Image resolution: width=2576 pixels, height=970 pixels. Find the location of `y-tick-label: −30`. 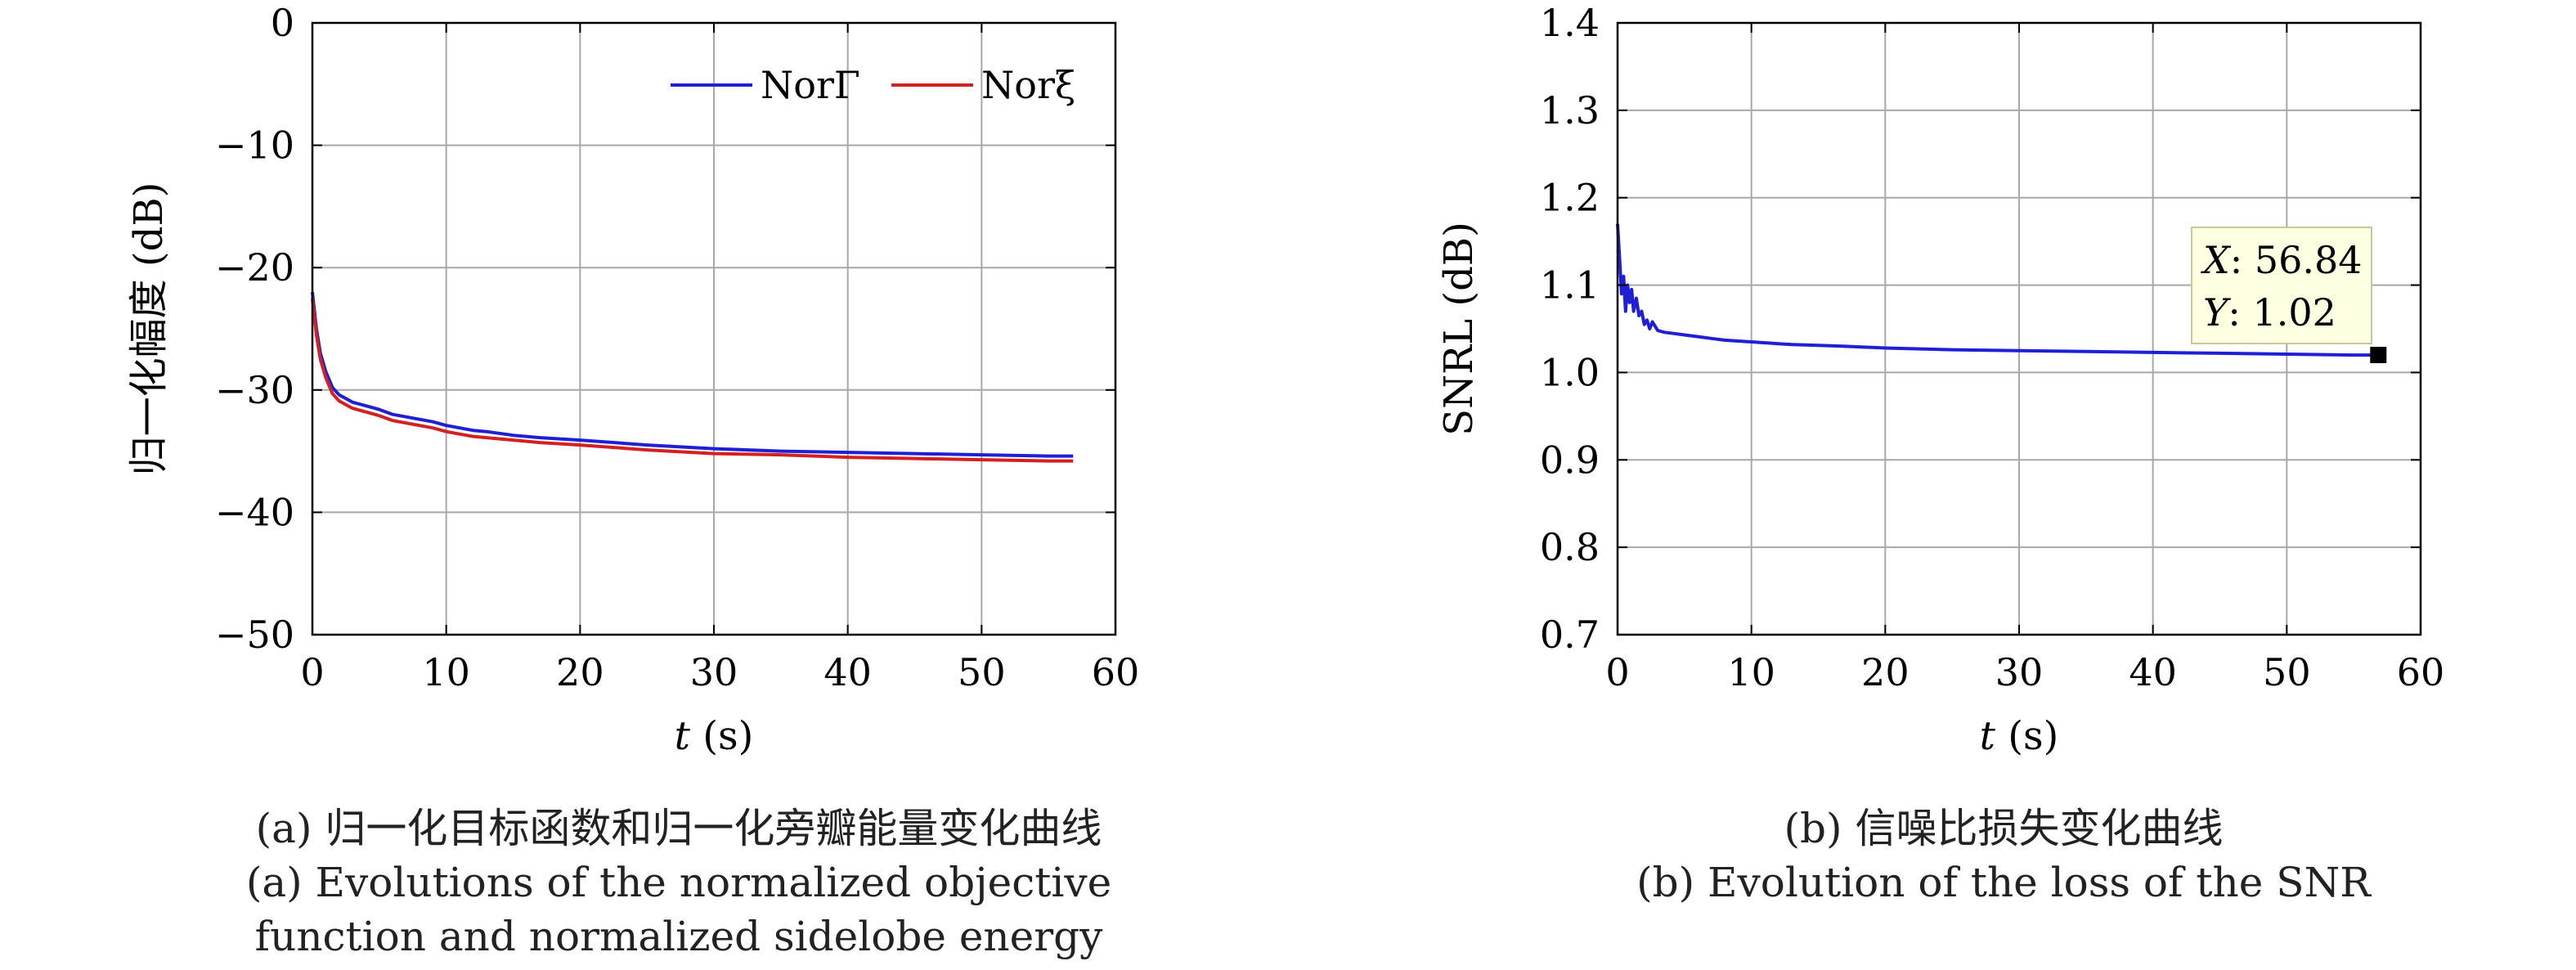

y-tick-label: −30 is located at coordinates (254, 390).